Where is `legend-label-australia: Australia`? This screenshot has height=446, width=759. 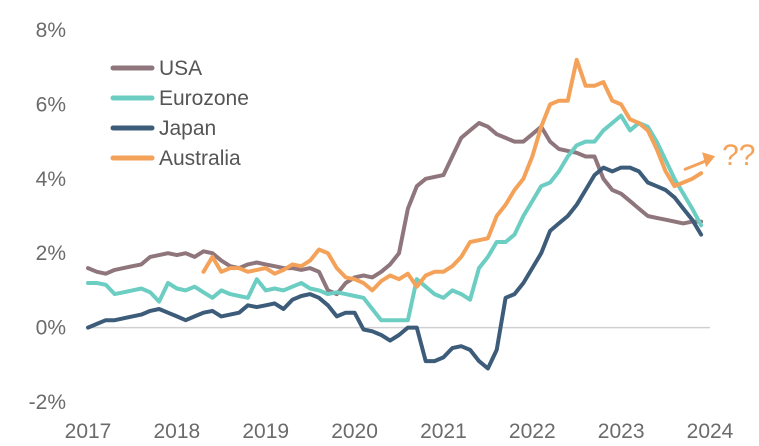
legend-label-australia: Australia is located at coordinates (200, 158).